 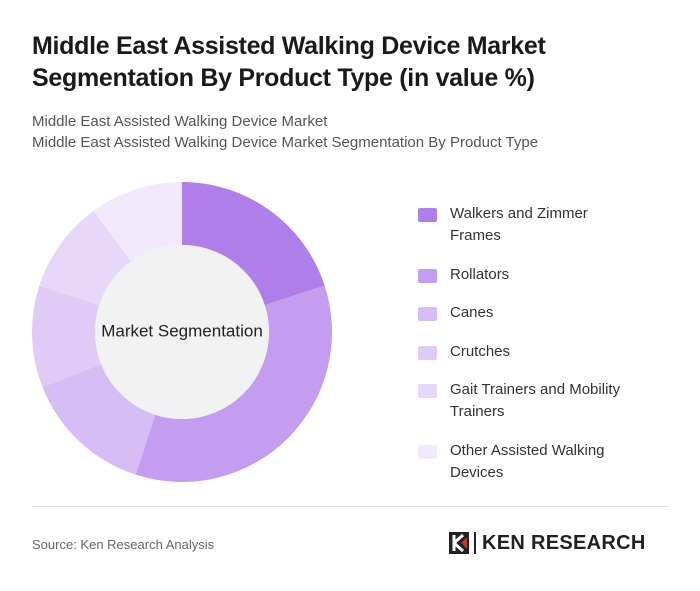 I want to click on center-label: Market Segmentation, so click(x=182, y=330).